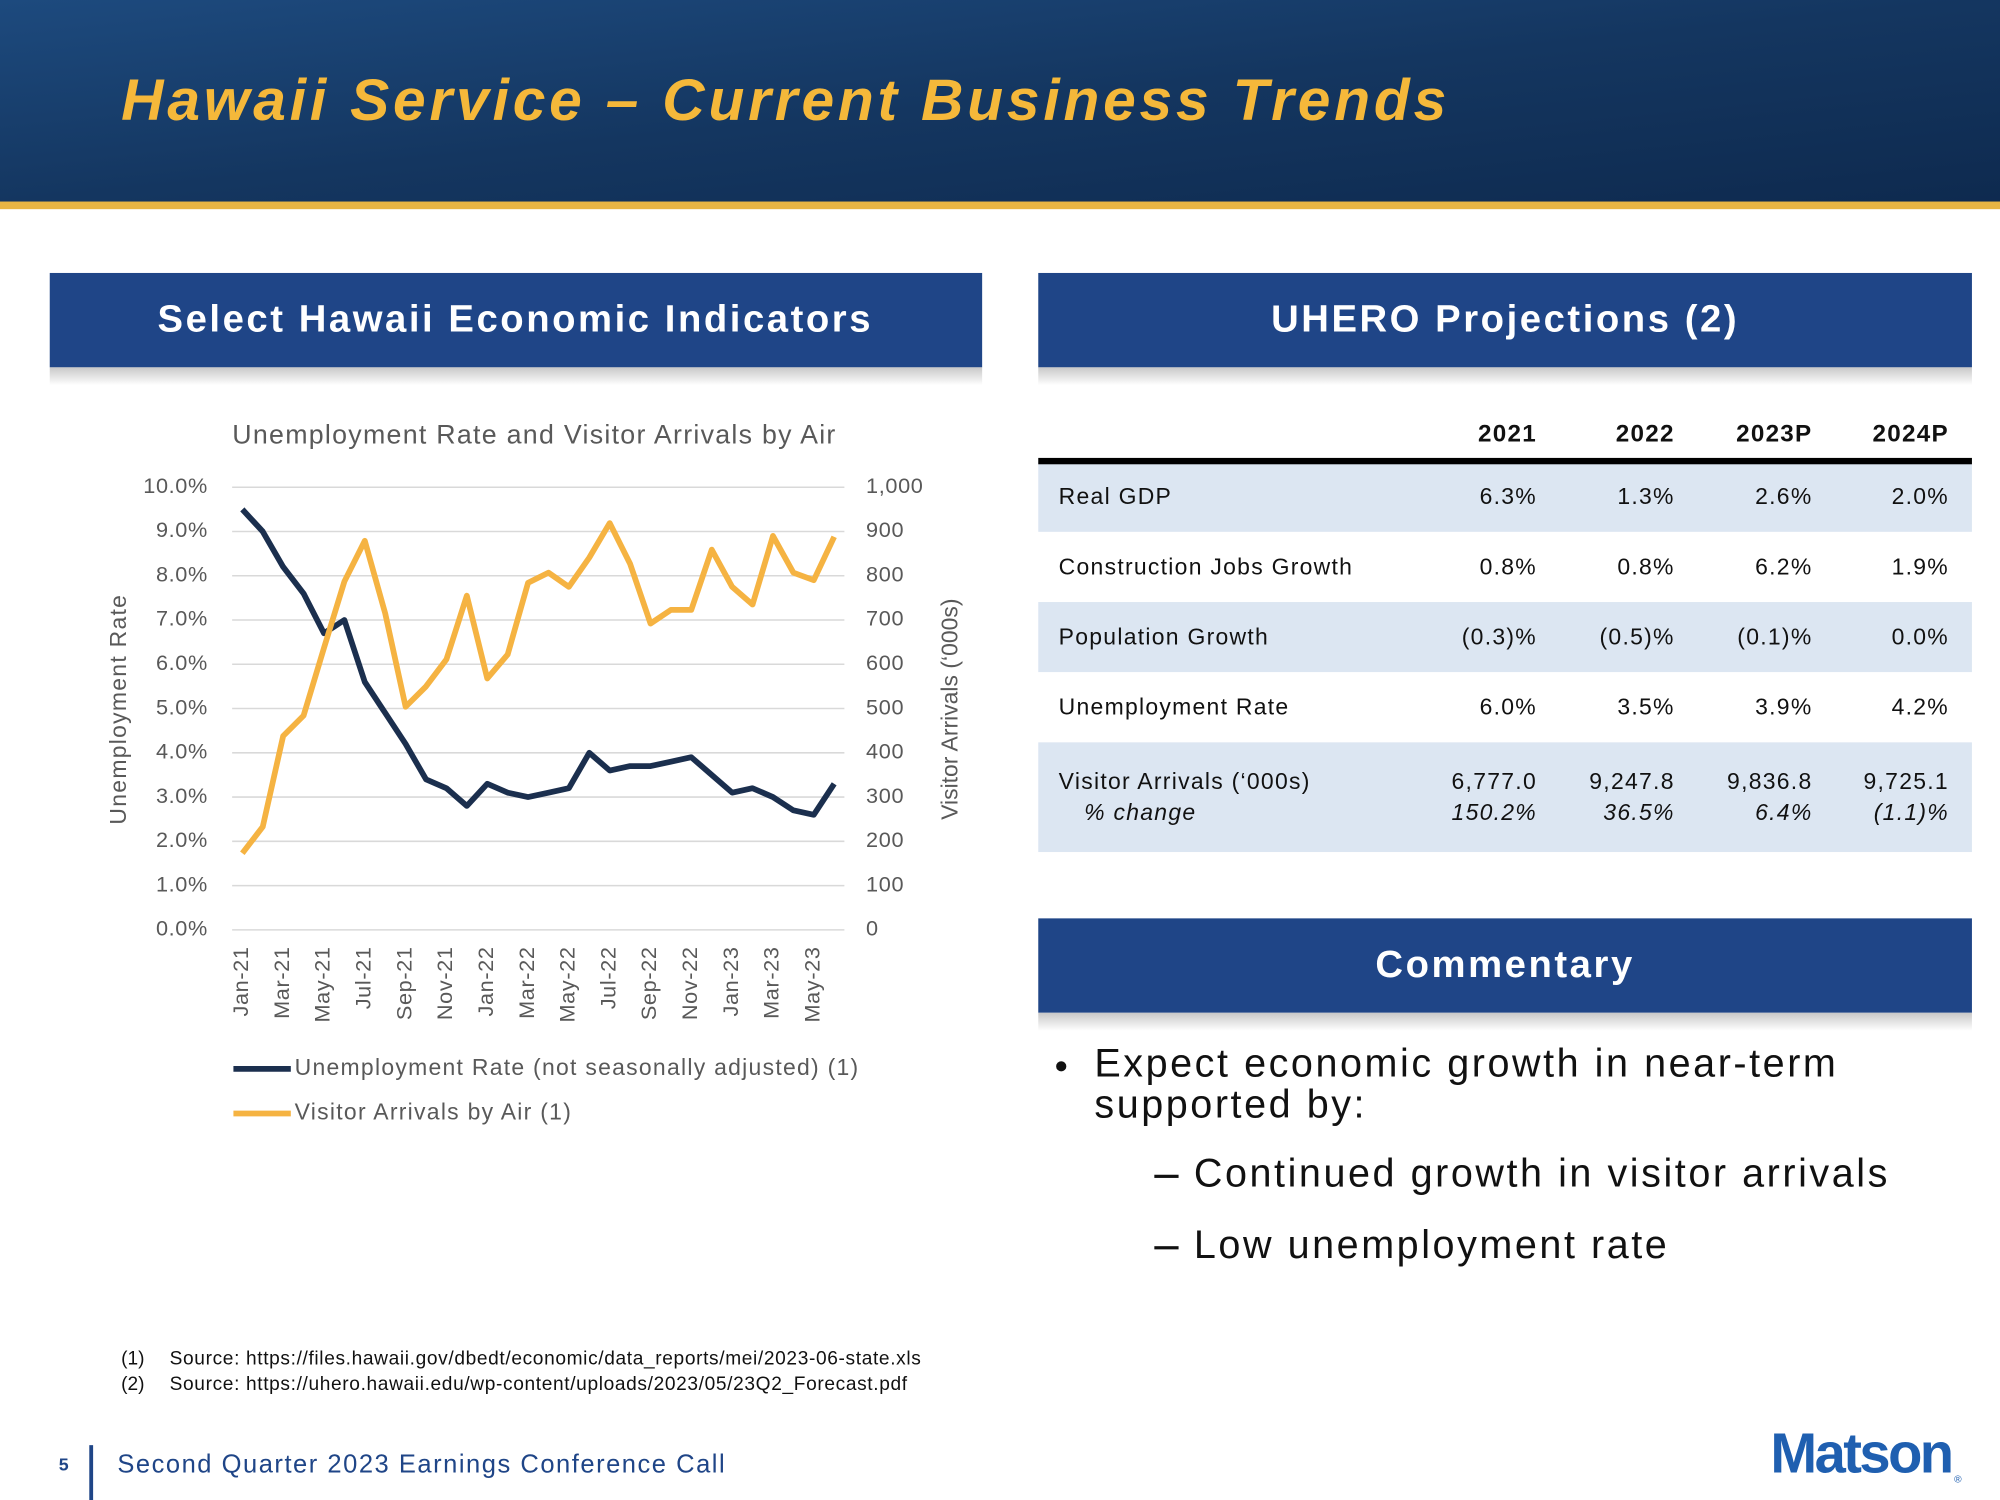  What do you see at coordinates (894, 485) in the screenshot?
I see `y2-tick-label: 1,000` at bounding box center [894, 485].